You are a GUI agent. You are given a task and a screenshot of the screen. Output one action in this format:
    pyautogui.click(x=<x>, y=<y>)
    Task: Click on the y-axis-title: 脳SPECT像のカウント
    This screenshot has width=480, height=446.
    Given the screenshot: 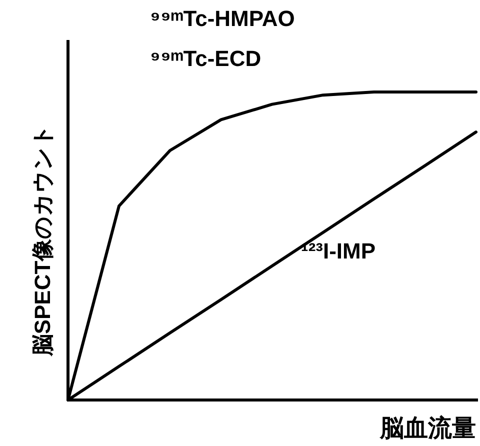 What is the action you would take?
    pyautogui.click(x=42, y=241)
    